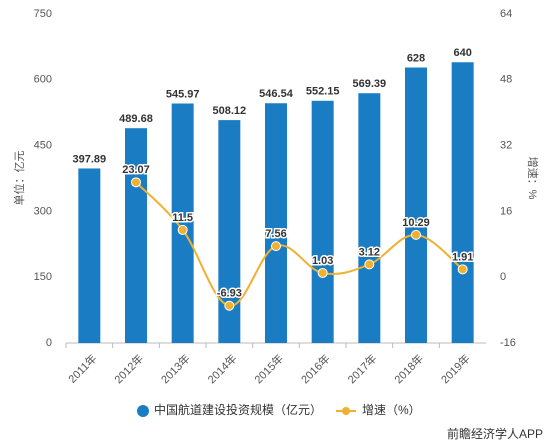 The height and width of the screenshot is (447, 549). Describe the element at coordinates (369, 252) in the screenshot. I see `growth-value-label: 3.12` at that location.